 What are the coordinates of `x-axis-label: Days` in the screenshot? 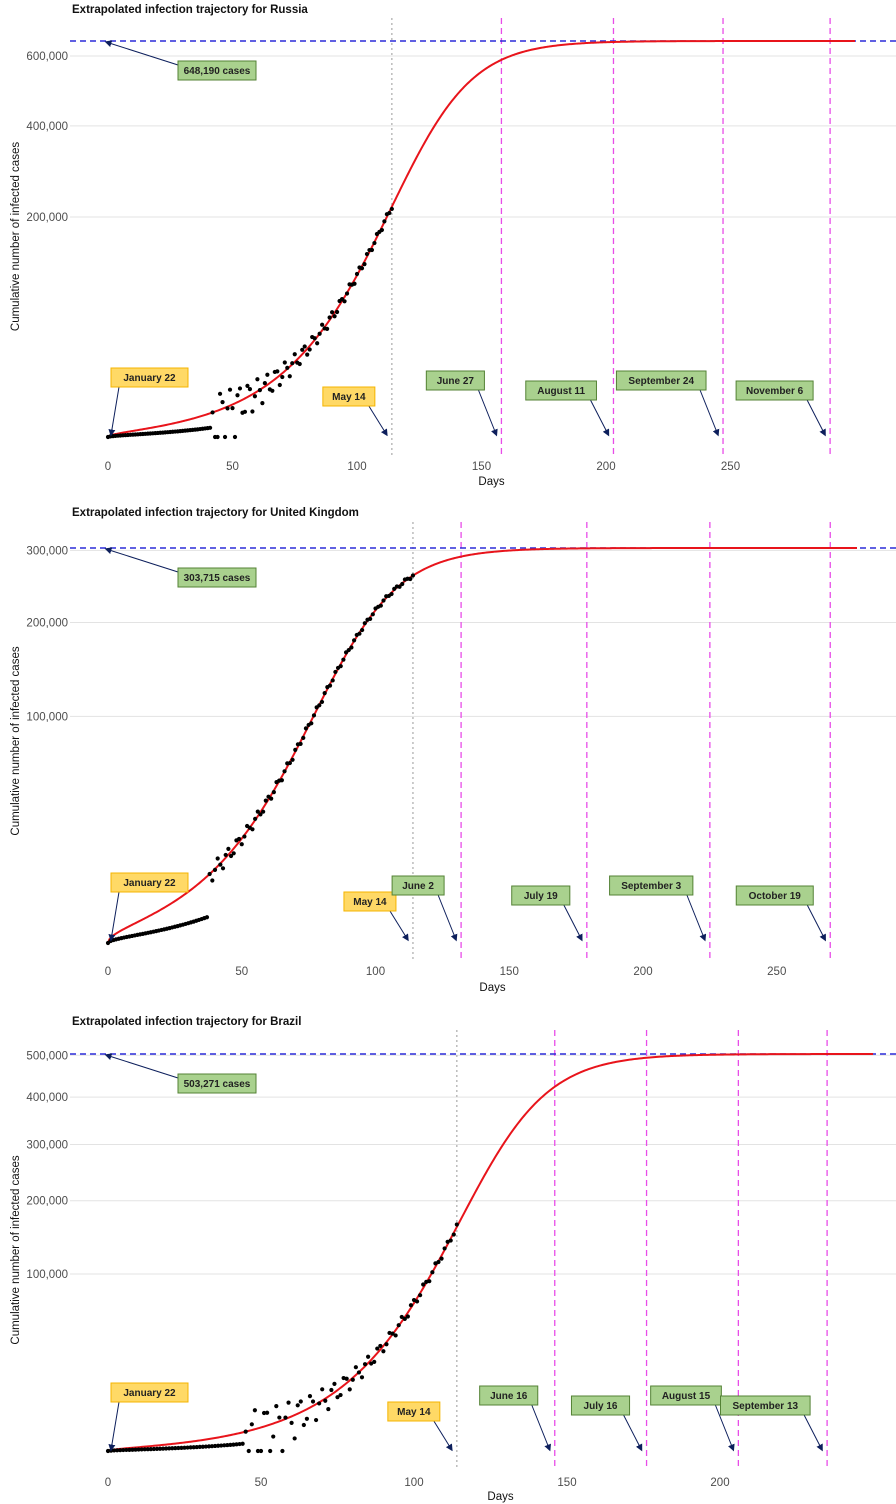 It's located at (491, 482).